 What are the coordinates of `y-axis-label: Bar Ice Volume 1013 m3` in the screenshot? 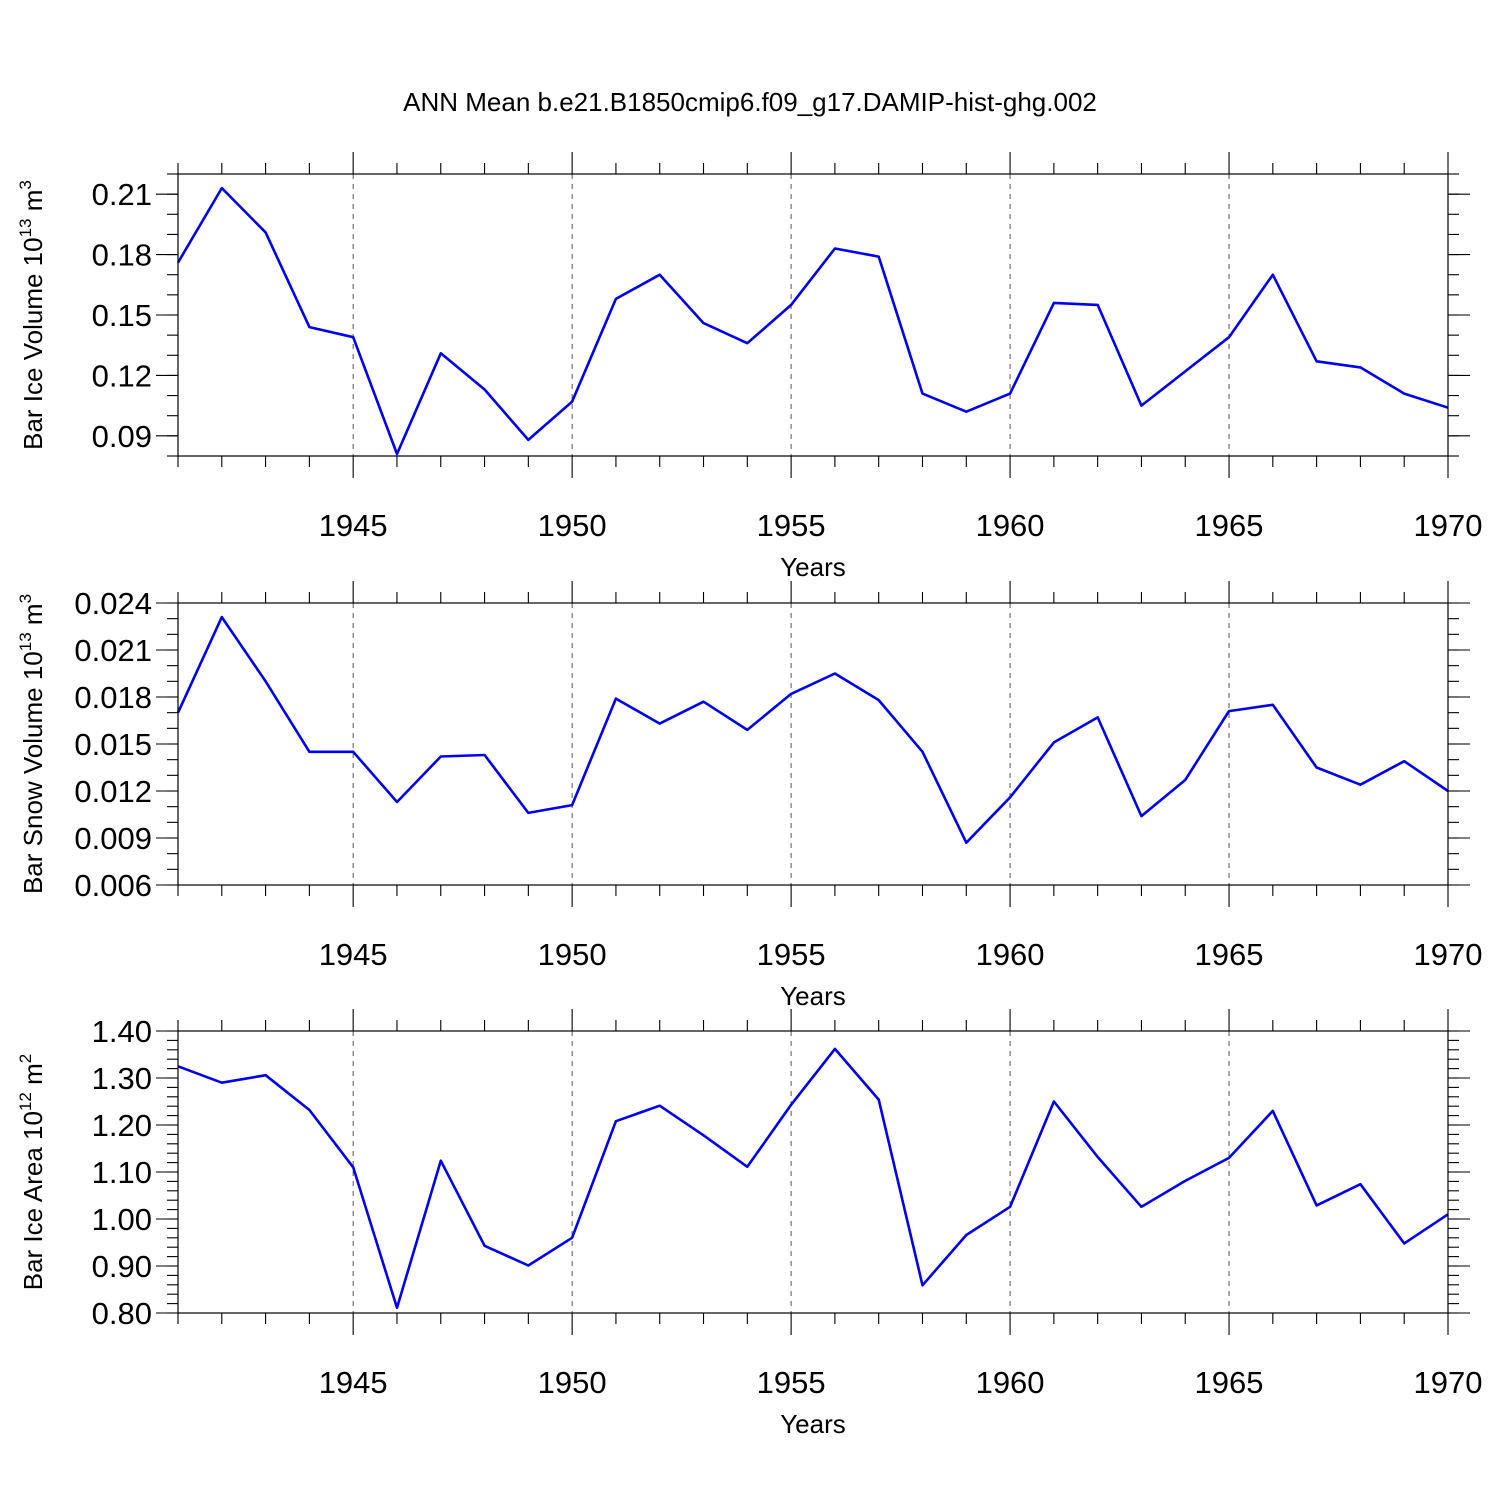 It's located at (32, 315).